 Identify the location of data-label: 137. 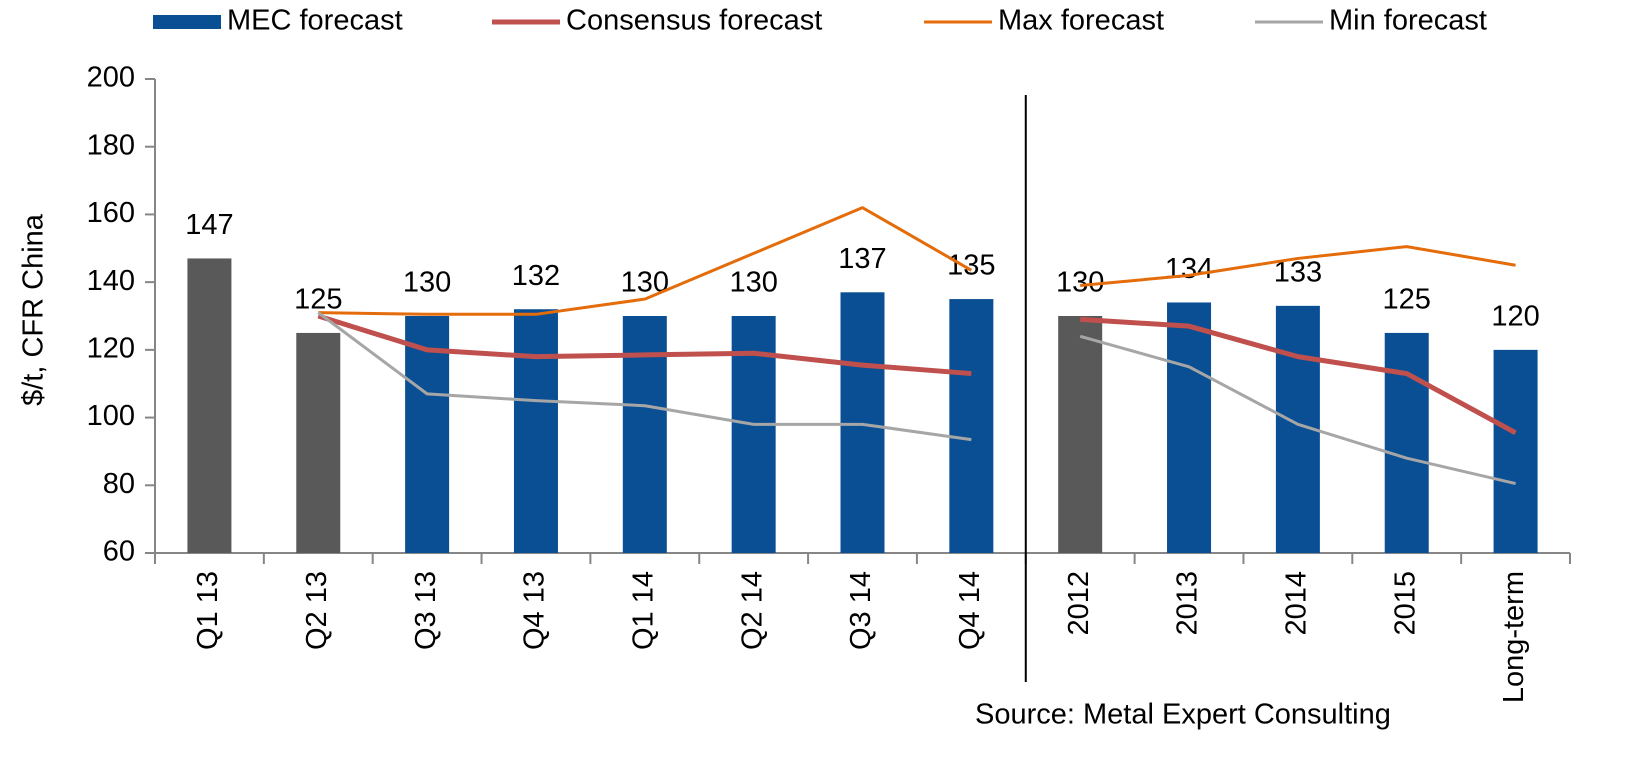
(862, 259).